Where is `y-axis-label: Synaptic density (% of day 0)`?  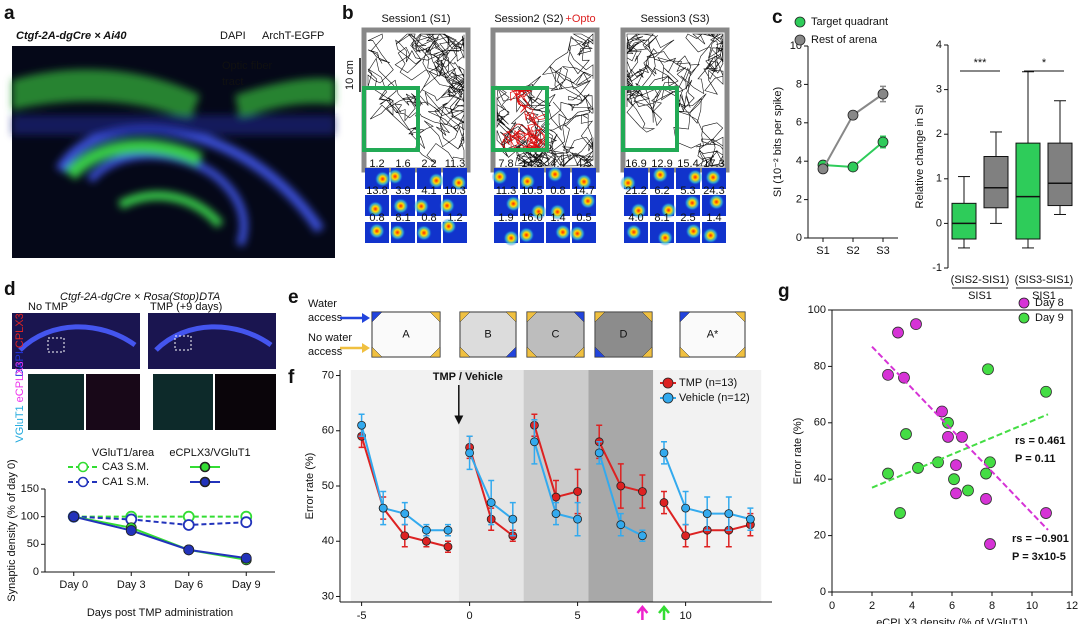
y-axis-label: Synaptic density (% of day 0) is located at coordinates (12, 530).